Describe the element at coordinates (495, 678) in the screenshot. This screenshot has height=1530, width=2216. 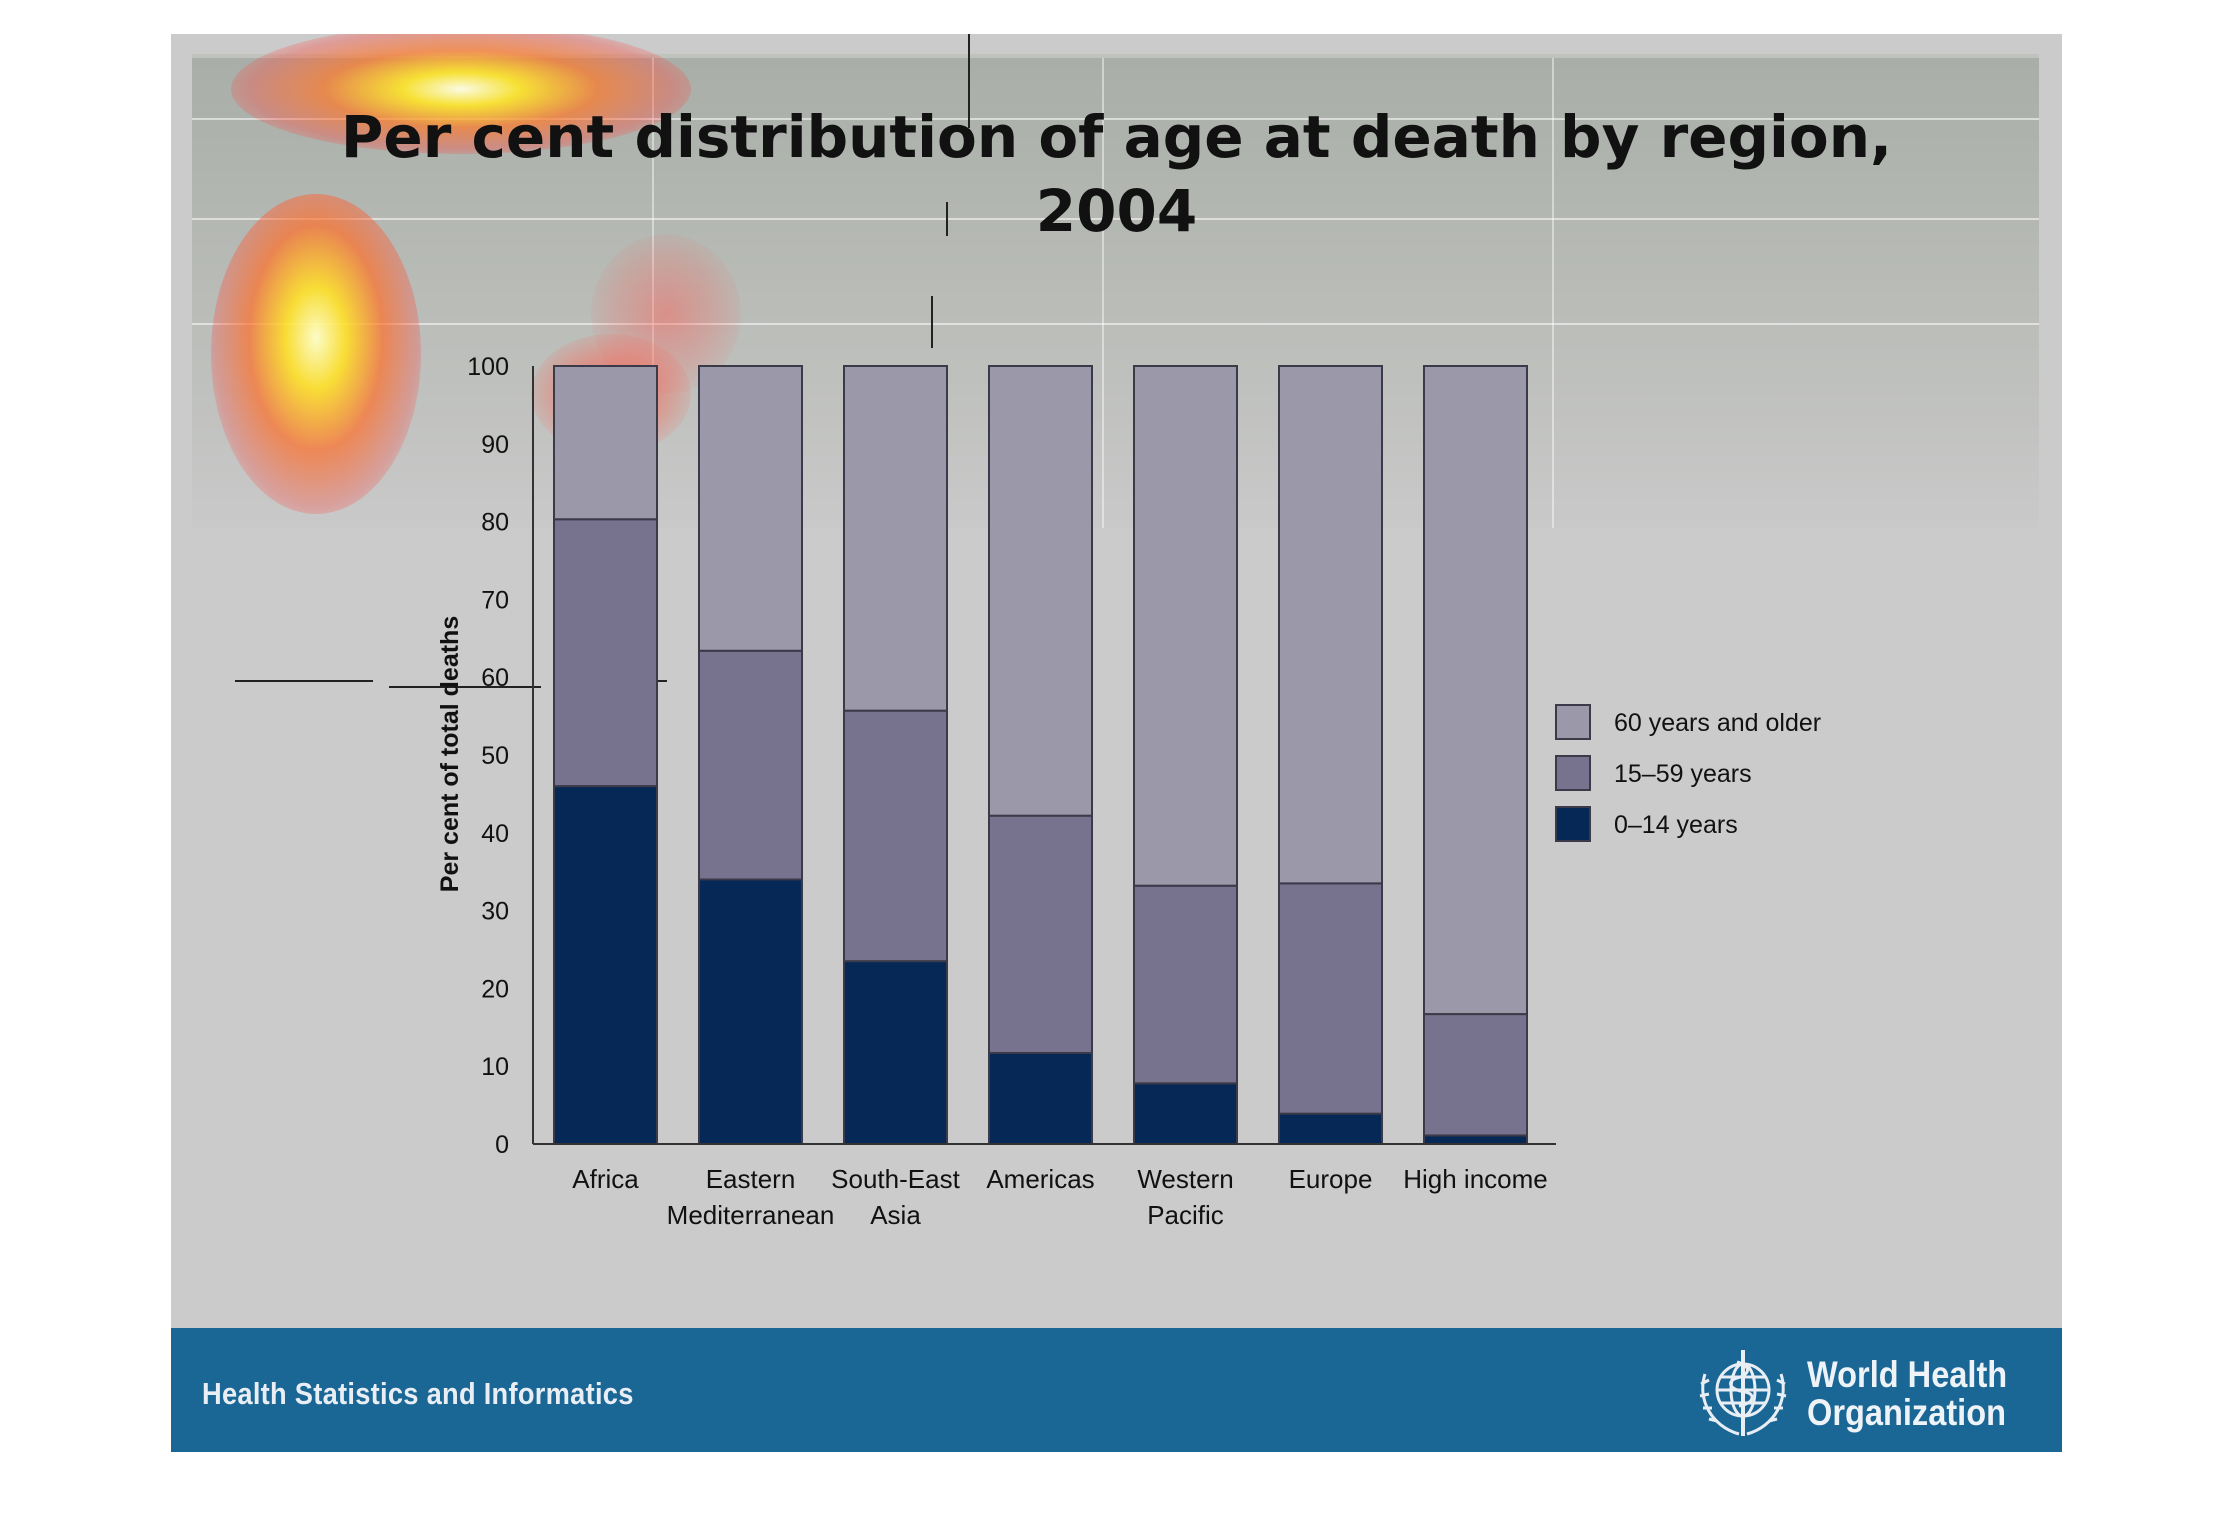
I see `y-tick-label: 60` at that location.